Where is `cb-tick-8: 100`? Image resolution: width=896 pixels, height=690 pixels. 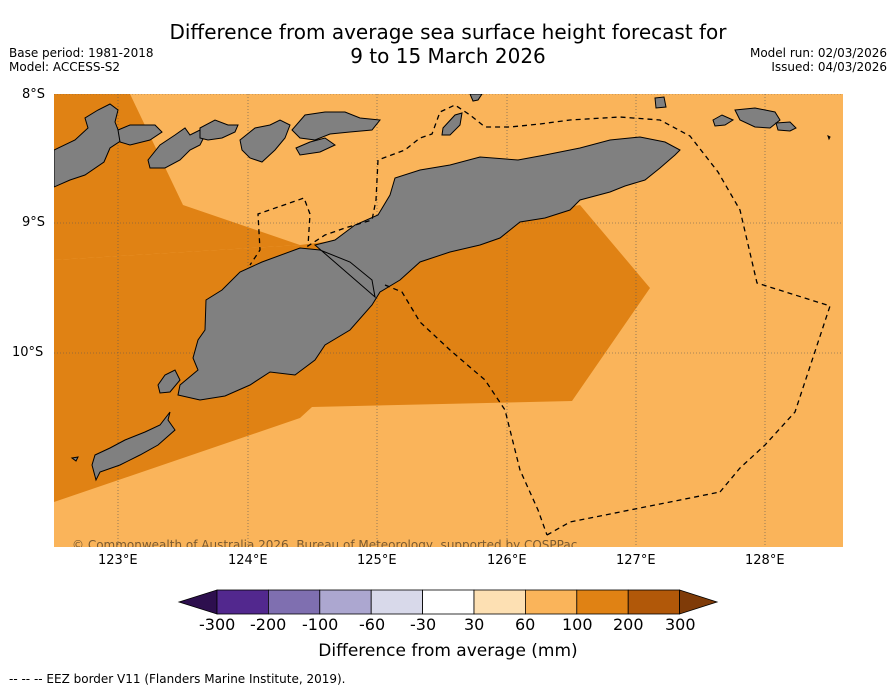
cb-tick-8: 100 is located at coordinates (577, 624).